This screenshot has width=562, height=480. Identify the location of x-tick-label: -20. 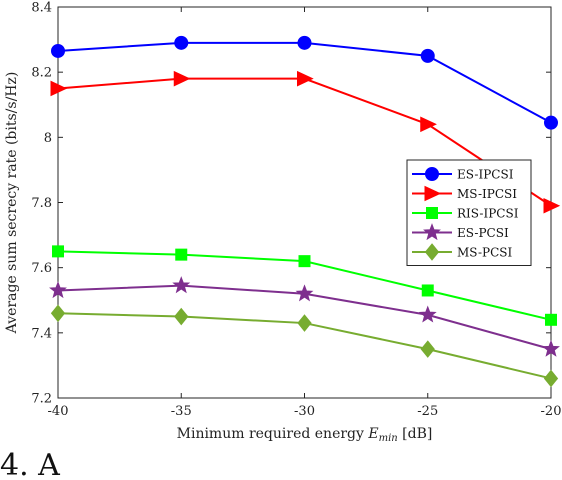
(551, 411).